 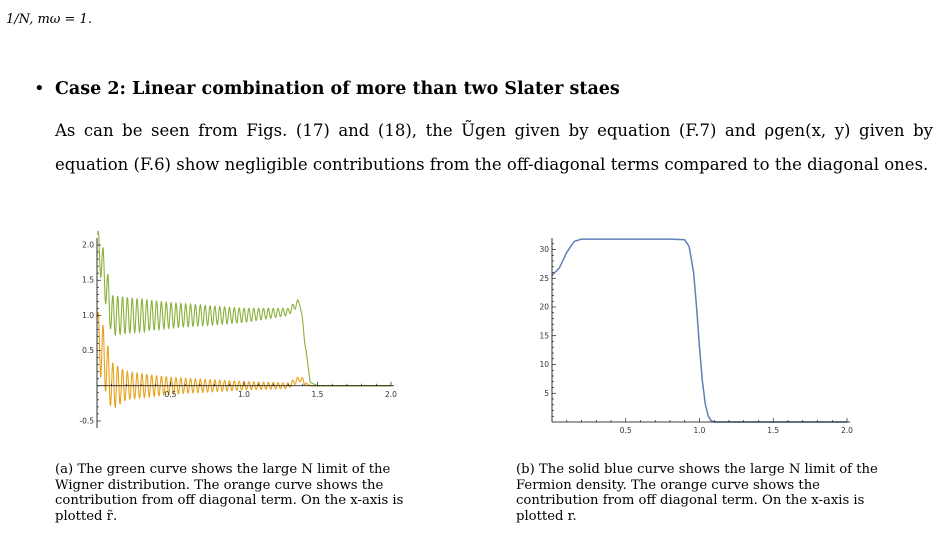 What do you see at coordinates (544, 307) in the screenshot?
I see `figure-b-y-tick-label: 20` at bounding box center [544, 307].